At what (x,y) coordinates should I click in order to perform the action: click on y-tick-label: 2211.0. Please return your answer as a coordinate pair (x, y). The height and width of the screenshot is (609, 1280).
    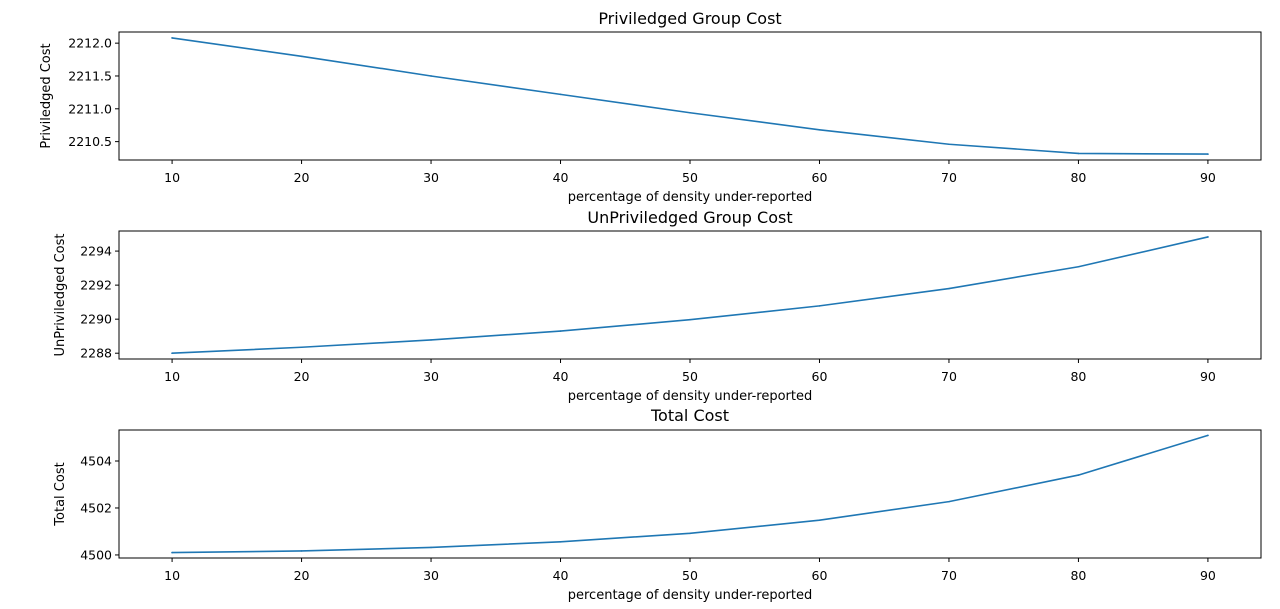
    Looking at the image, I should click on (90, 108).